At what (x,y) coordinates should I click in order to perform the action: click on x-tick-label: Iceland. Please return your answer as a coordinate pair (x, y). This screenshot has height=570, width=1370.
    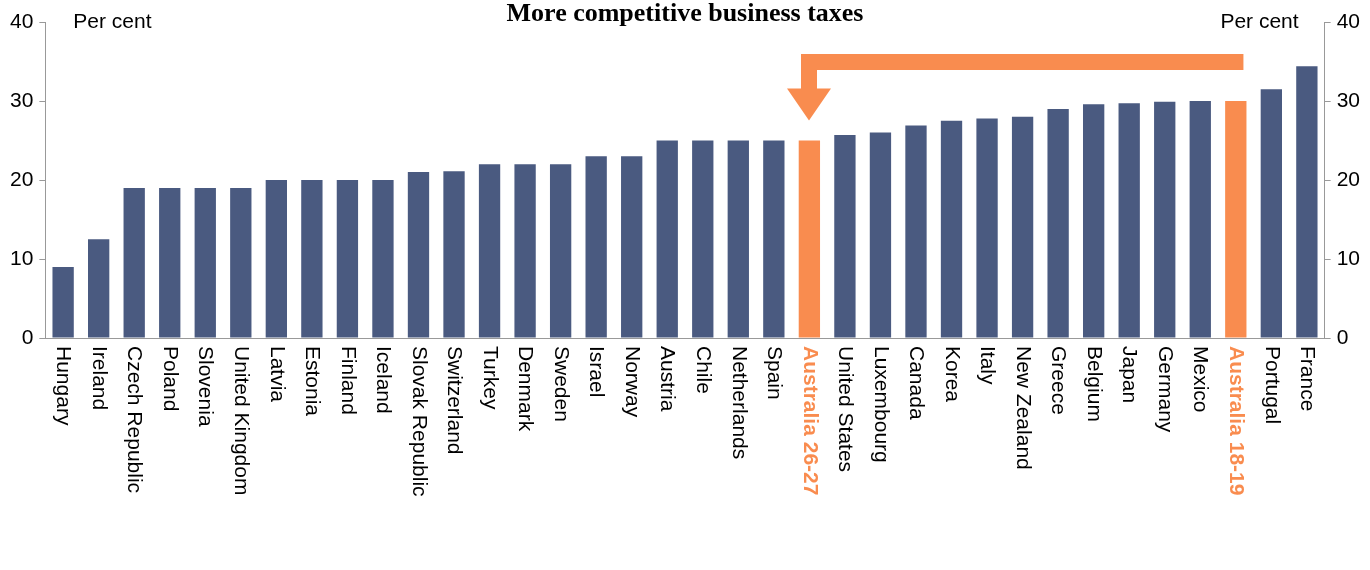
    Looking at the image, I should click on (385, 380).